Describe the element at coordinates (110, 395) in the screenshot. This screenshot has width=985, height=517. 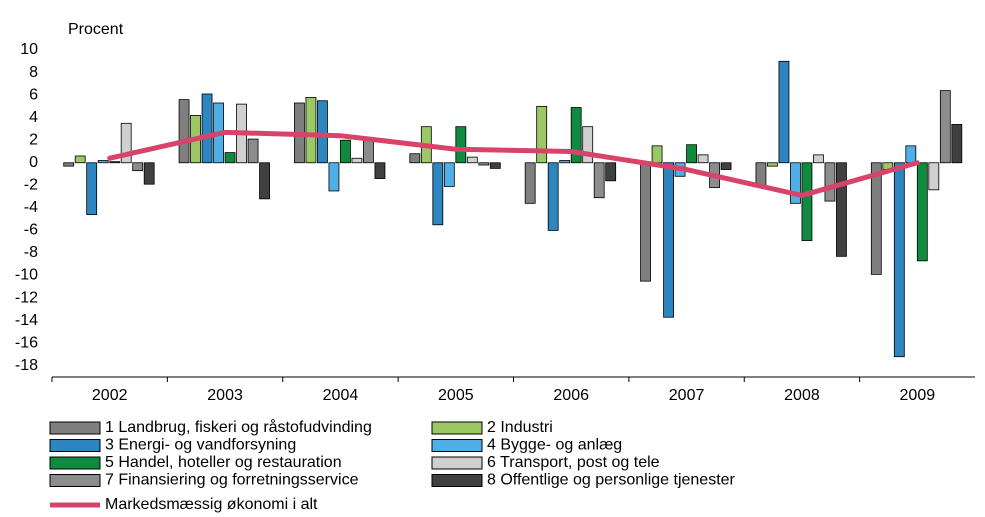
I see `x-tick-label: 2002` at that location.